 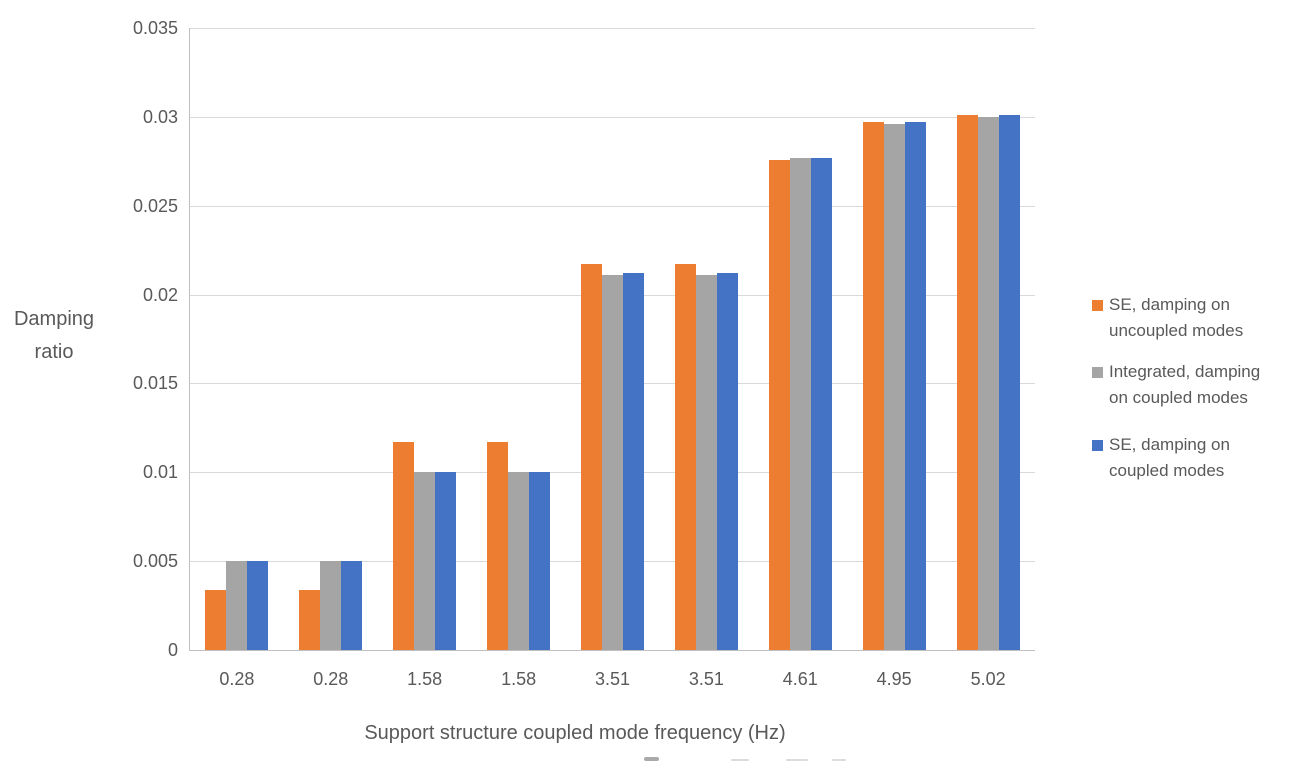 What do you see at coordinates (779, 404) in the screenshot?
I see `bar-series1-4.61` at bounding box center [779, 404].